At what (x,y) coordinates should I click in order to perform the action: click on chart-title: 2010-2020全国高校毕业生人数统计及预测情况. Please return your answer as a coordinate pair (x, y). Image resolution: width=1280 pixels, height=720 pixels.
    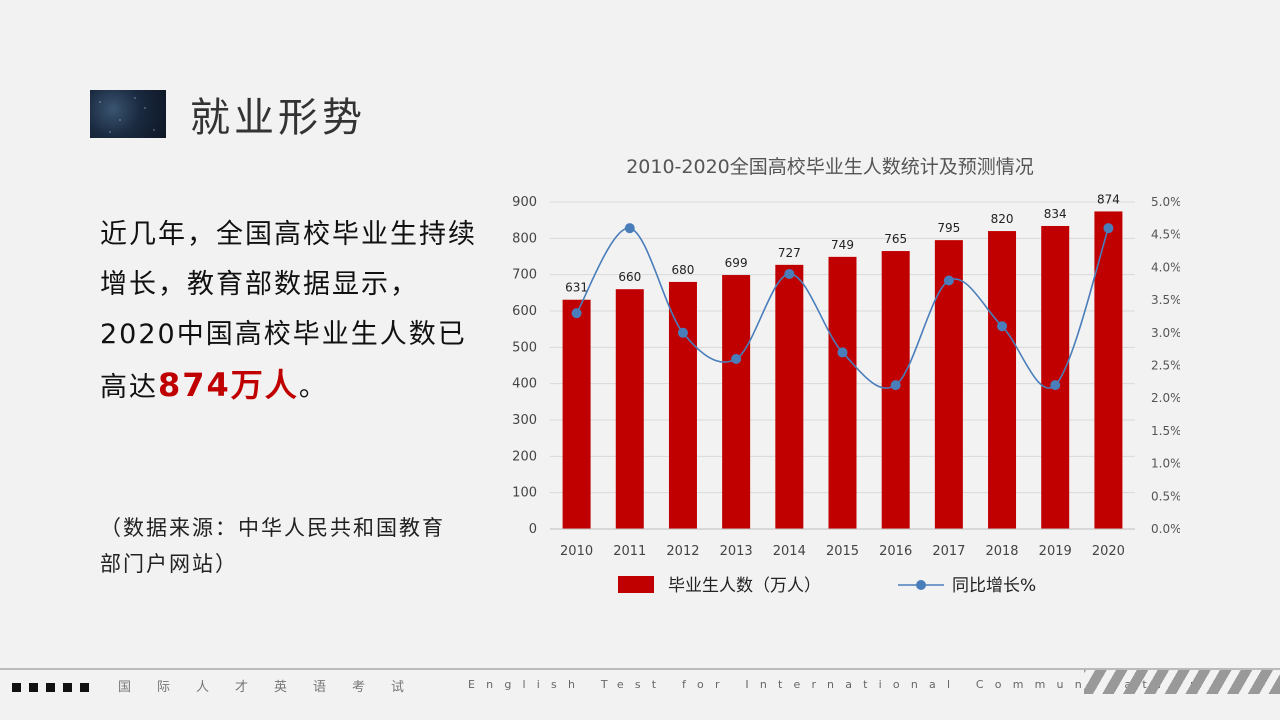
    Looking at the image, I should click on (830, 167).